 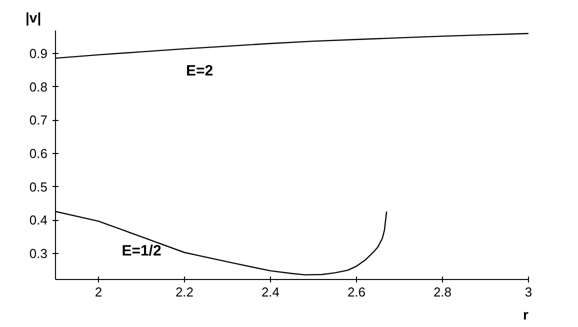 What do you see at coordinates (98, 292) in the screenshot?
I see `x-tick-label: 2` at bounding box center [98, 292].